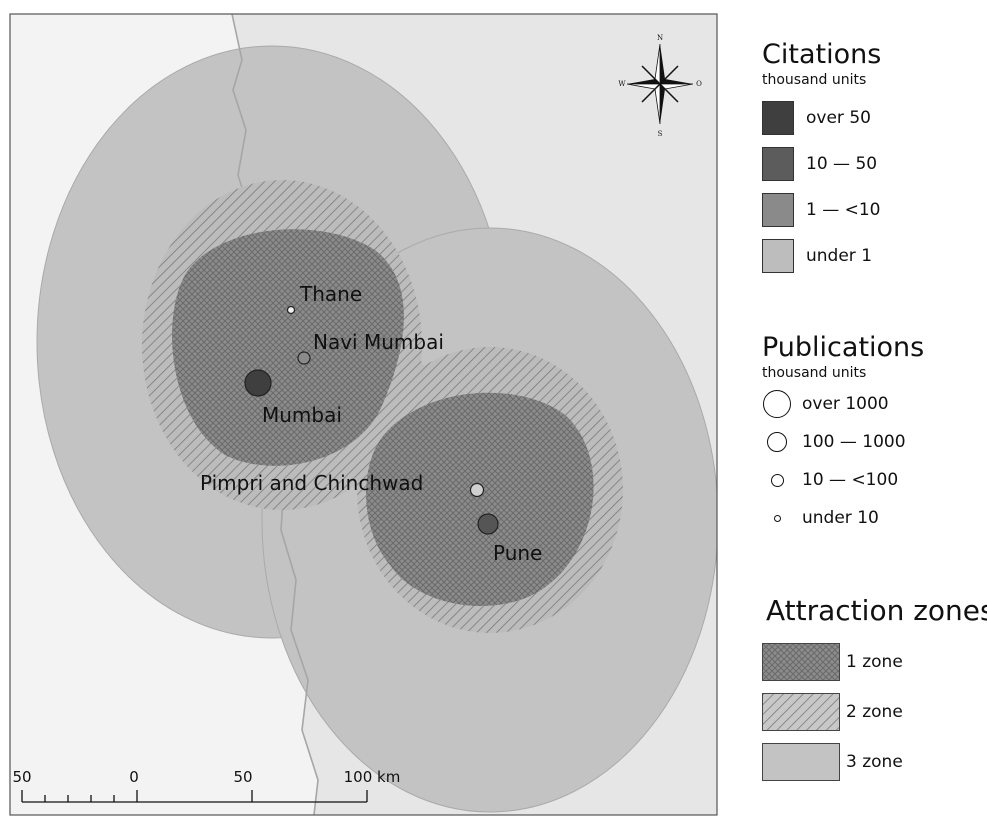  What do you see at coordinates (840, 518) in the screenshot?
I see `legend-label: under 10` at bounding box center [840, 518].